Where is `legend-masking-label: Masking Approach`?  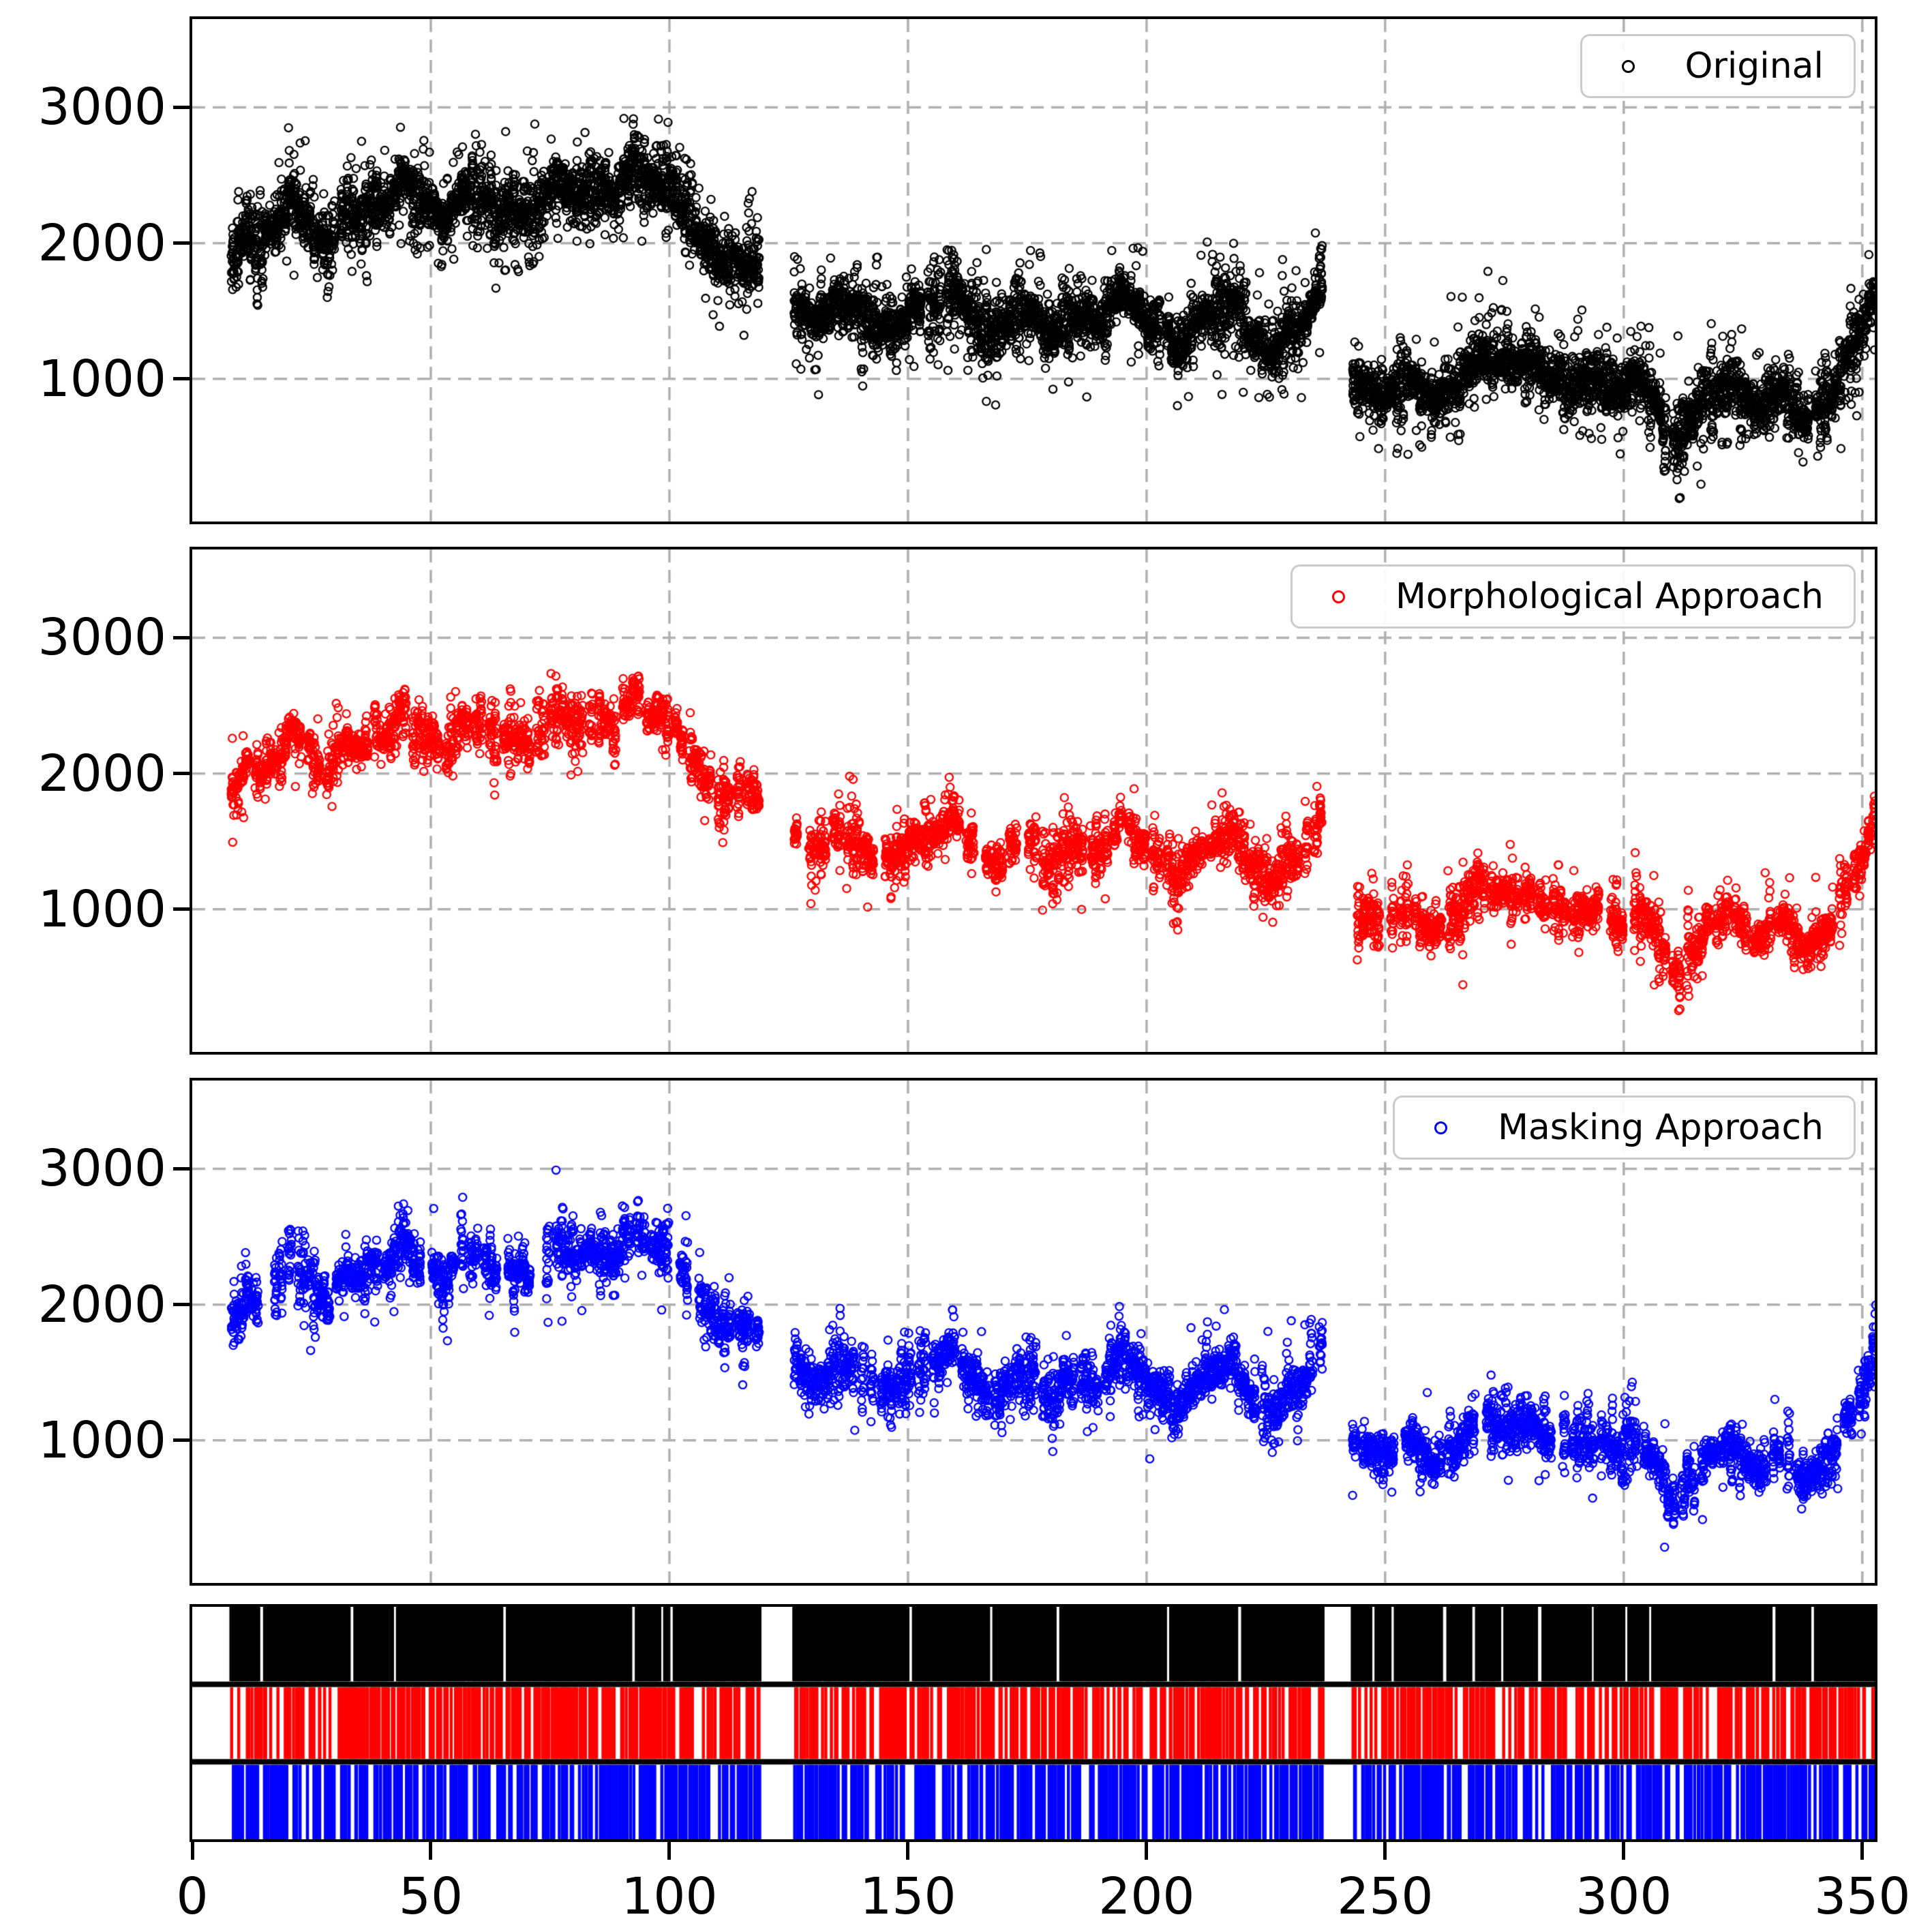 legend-masking-label: Masking Approach is located at coordinates (1661, 1128).